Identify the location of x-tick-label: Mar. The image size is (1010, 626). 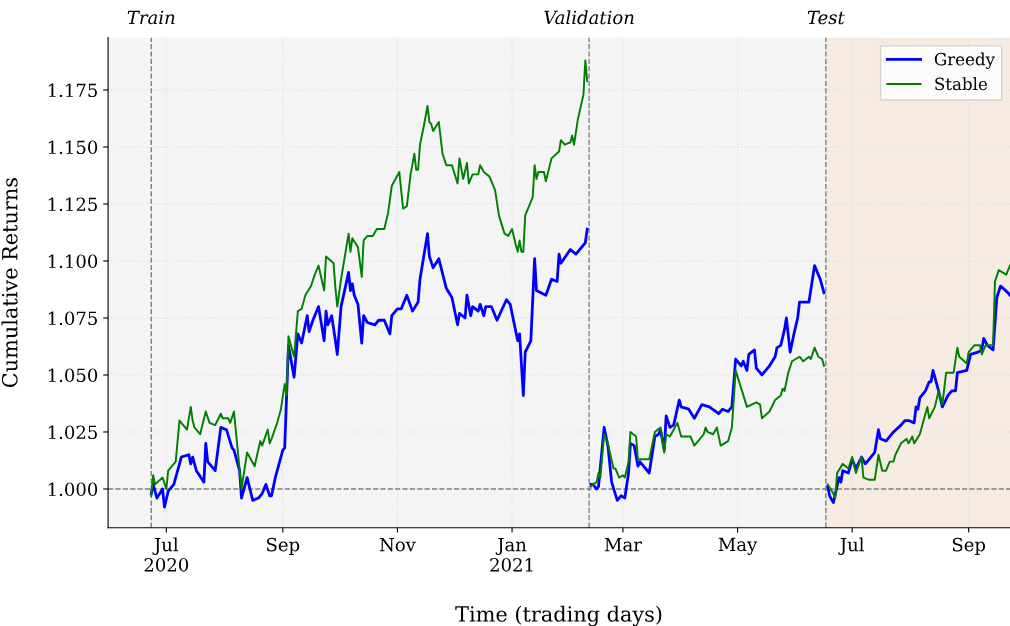
(623, 545).